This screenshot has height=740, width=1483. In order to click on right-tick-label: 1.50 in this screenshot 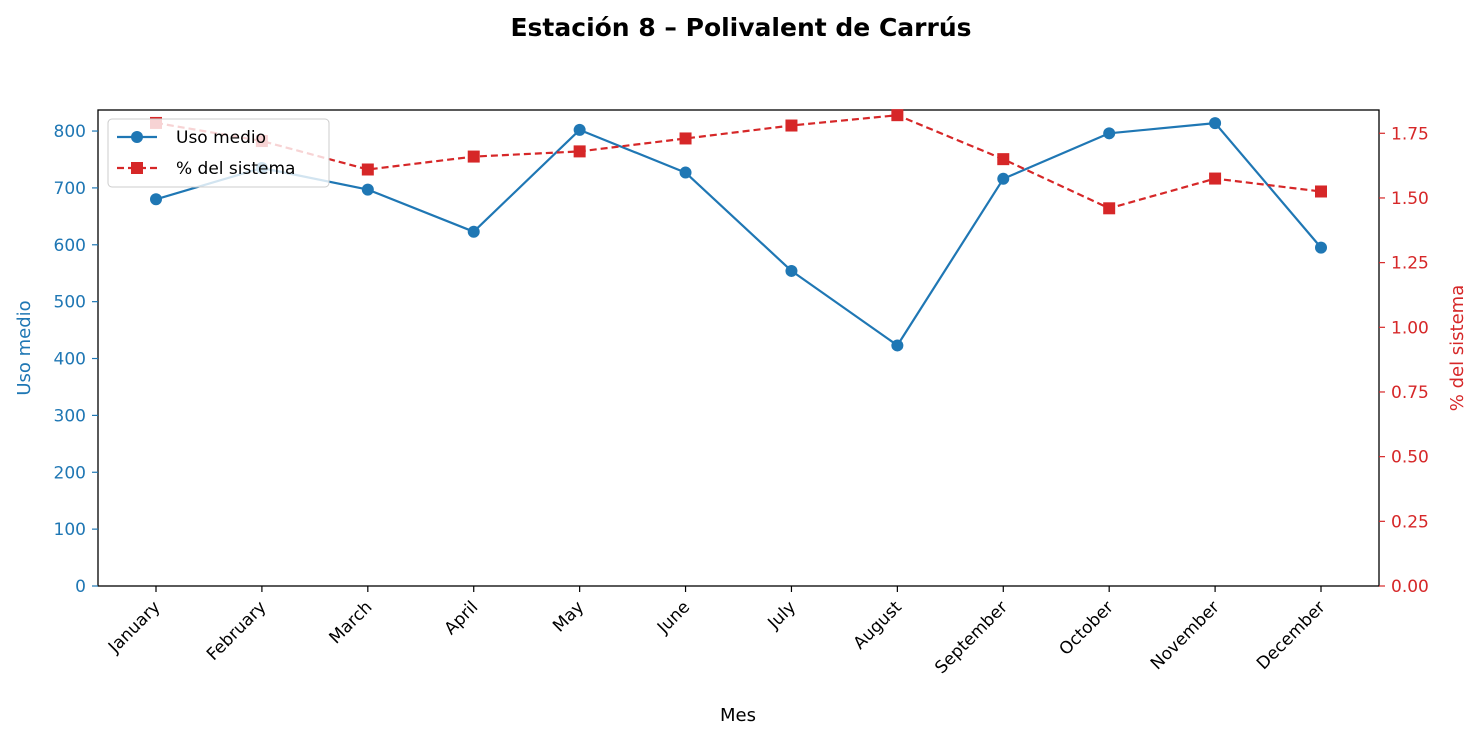, I will do `click(1410, 199)`.